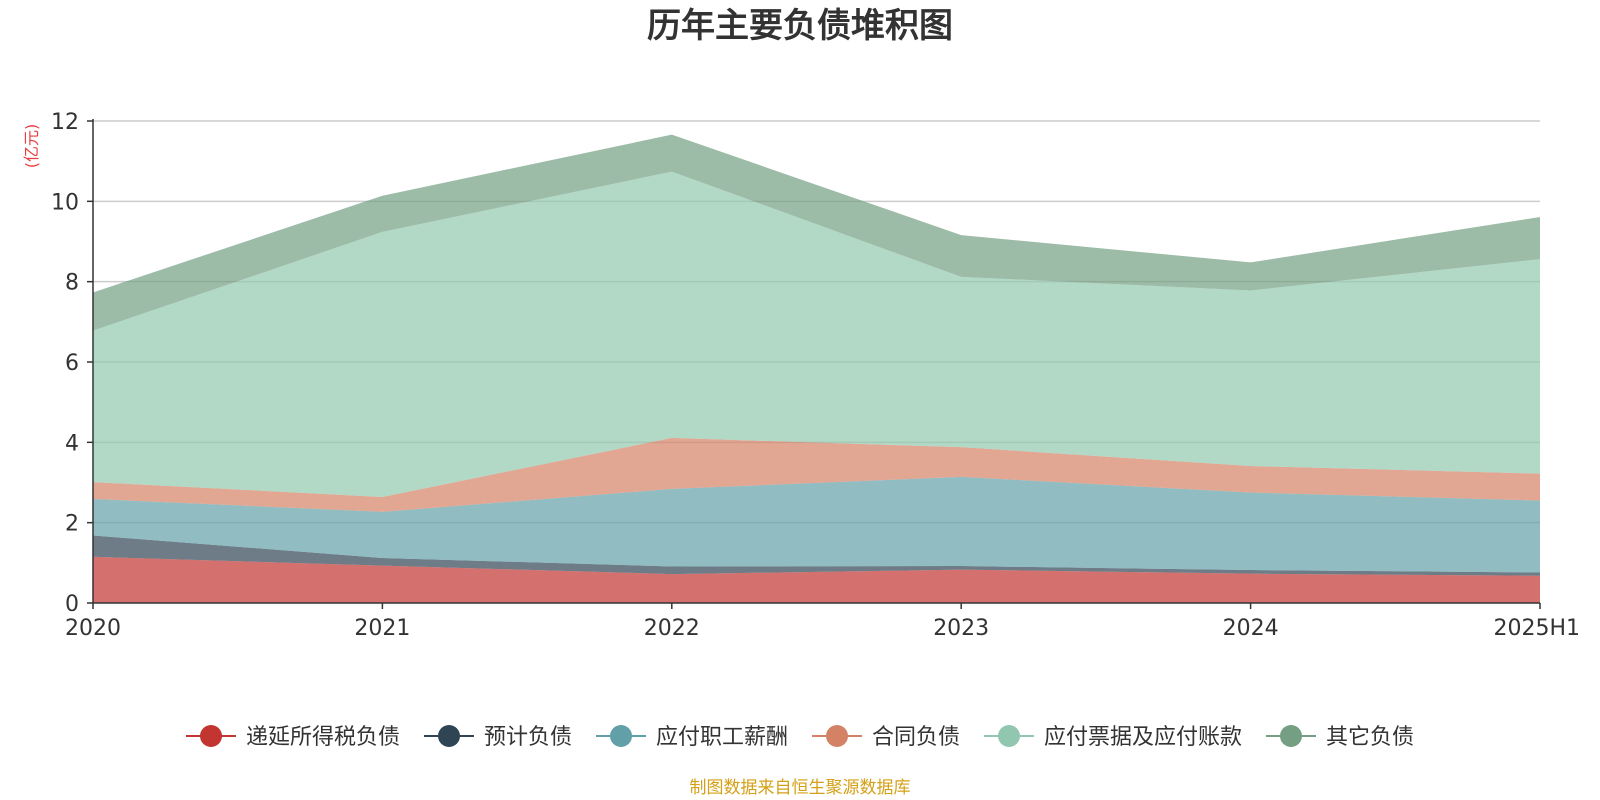 Image resolution: width=1600 pixels, height=800 pixels. Describe the element at coordinates (800, 26) in the screenshot. I see `chart-title: 历年主要负债堆积图` at that location.